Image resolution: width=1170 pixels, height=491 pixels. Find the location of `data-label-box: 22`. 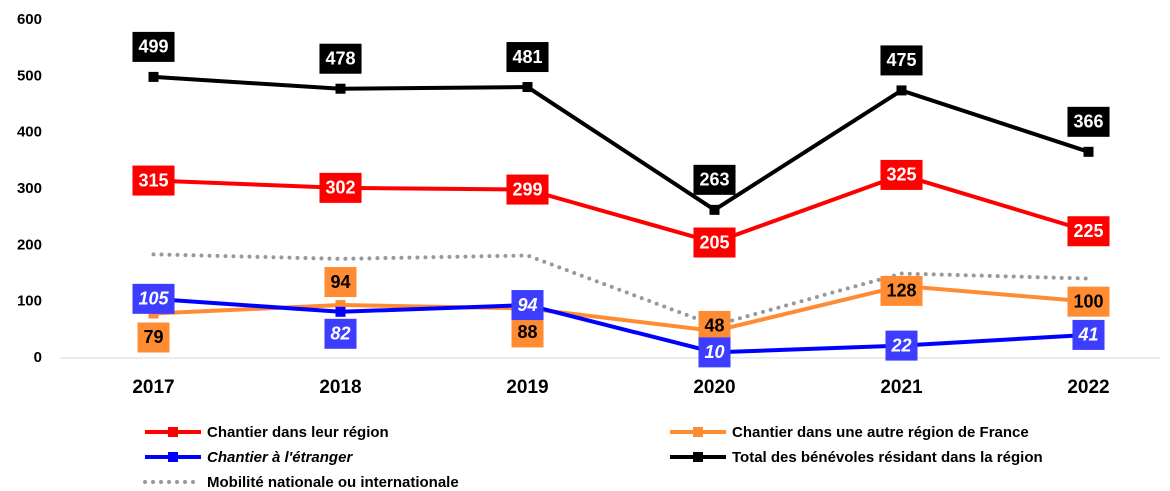

data-label-box: 22 is located at coordinates (901, 345).